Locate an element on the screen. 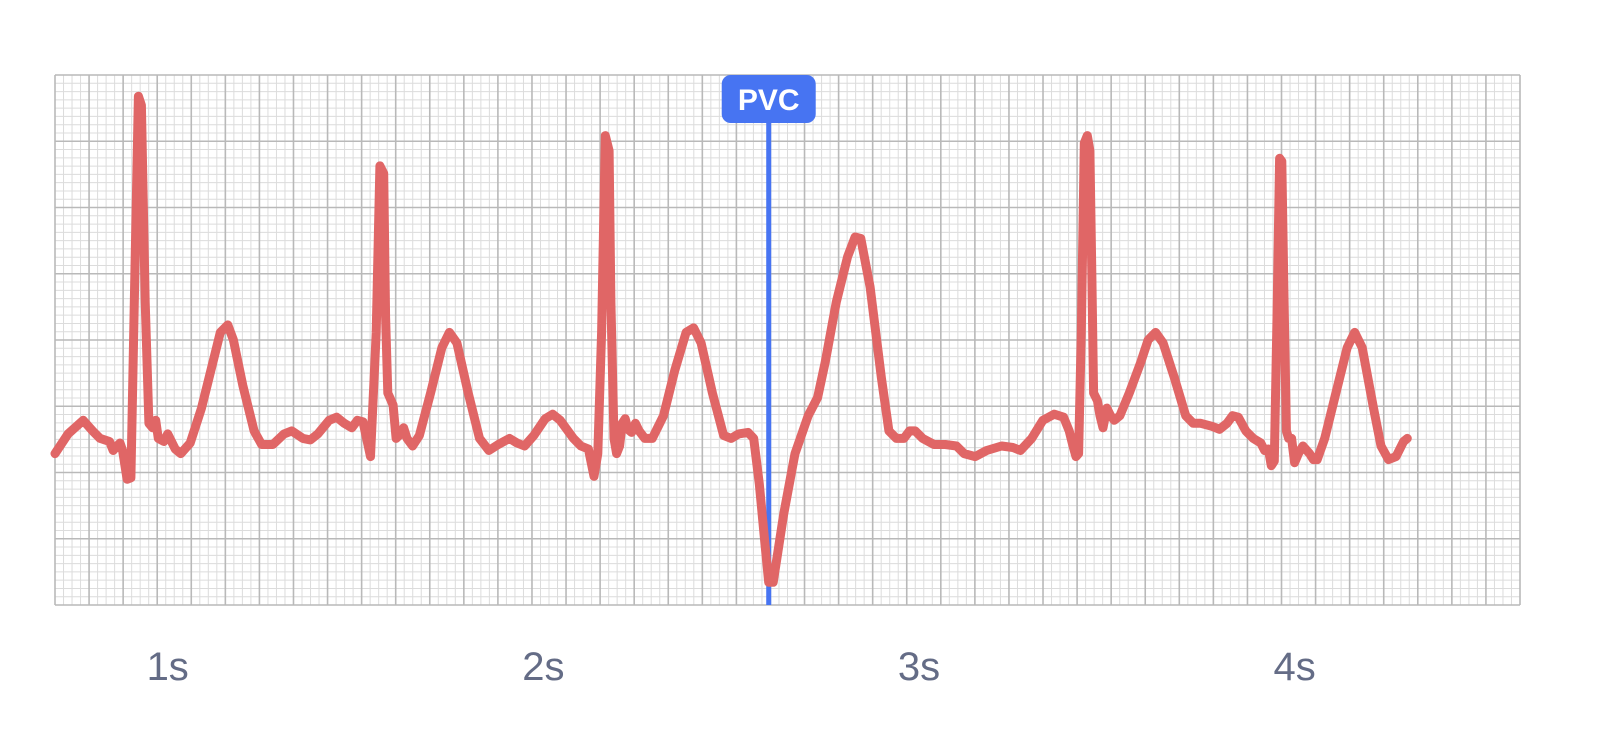  x-tick-labels: 1s 2s 3s 4s is located at coordinates (731, 667).